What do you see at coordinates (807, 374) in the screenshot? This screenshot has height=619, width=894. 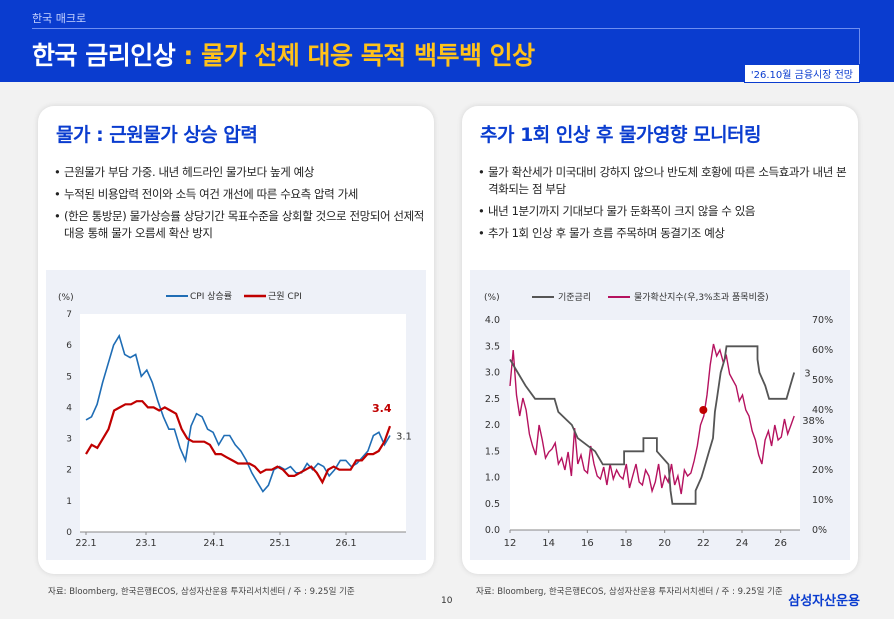 I see `rate-end-label: 3` at bounding box center [807, 374].